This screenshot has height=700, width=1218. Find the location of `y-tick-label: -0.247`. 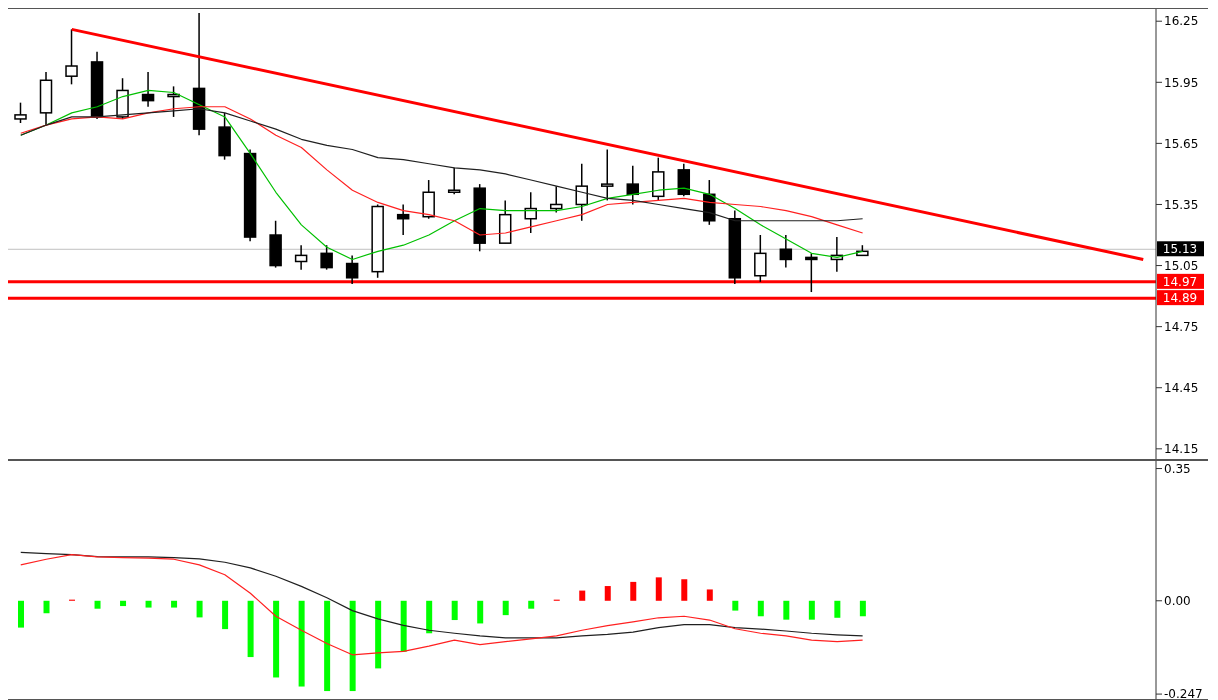

y-tick-label: -0.247 is located at coordinates (1183, 693).